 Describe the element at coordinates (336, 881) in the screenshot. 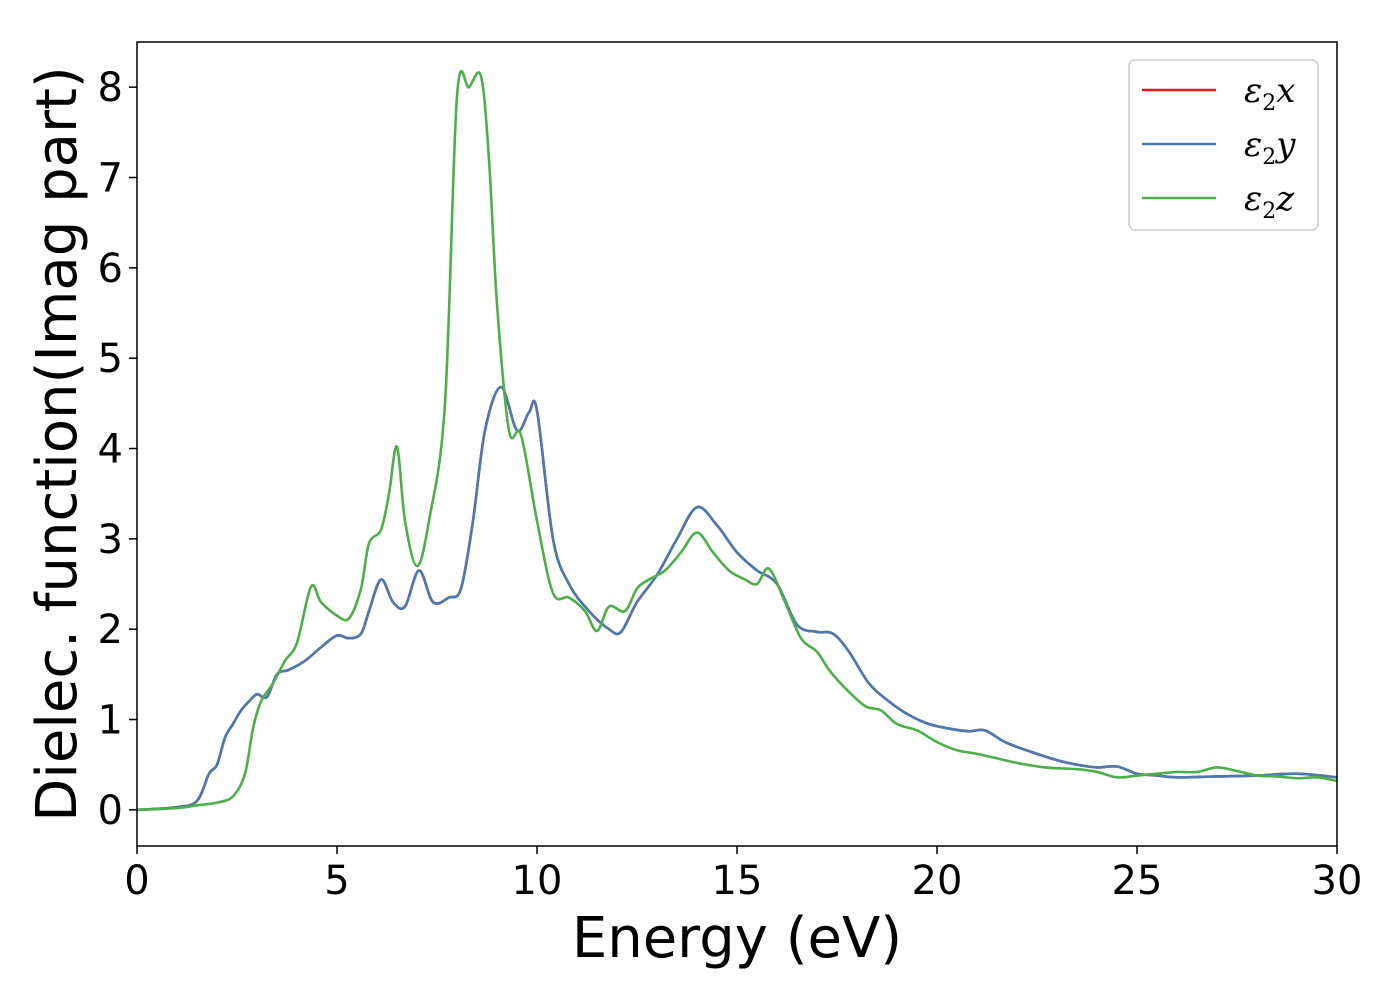

I see `x-tick-label: 5` at that location.